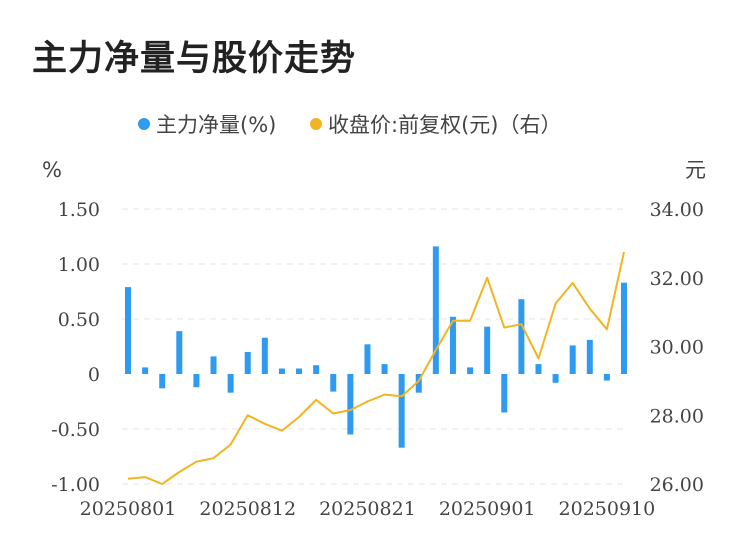  I want to click on y-left-tick-label: 0, so click(94, 375).